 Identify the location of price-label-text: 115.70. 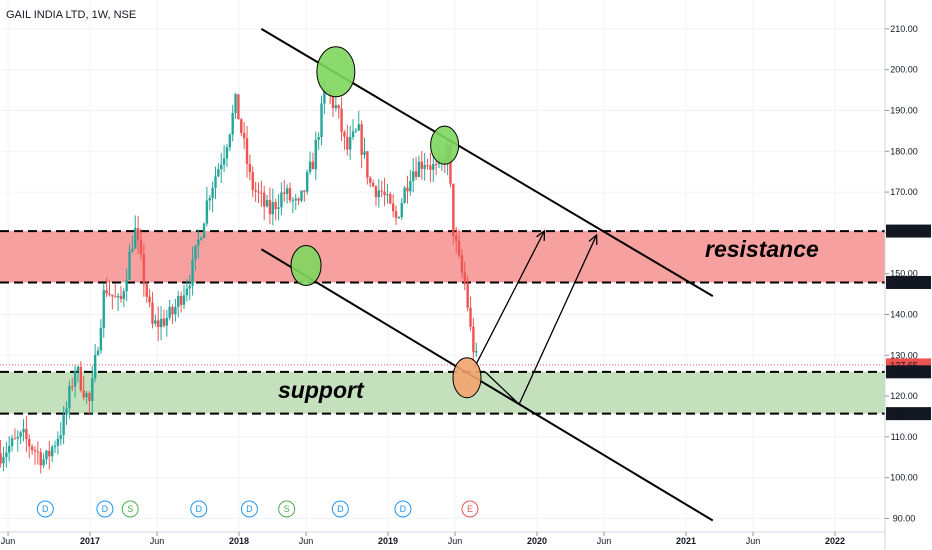
(904, 414).